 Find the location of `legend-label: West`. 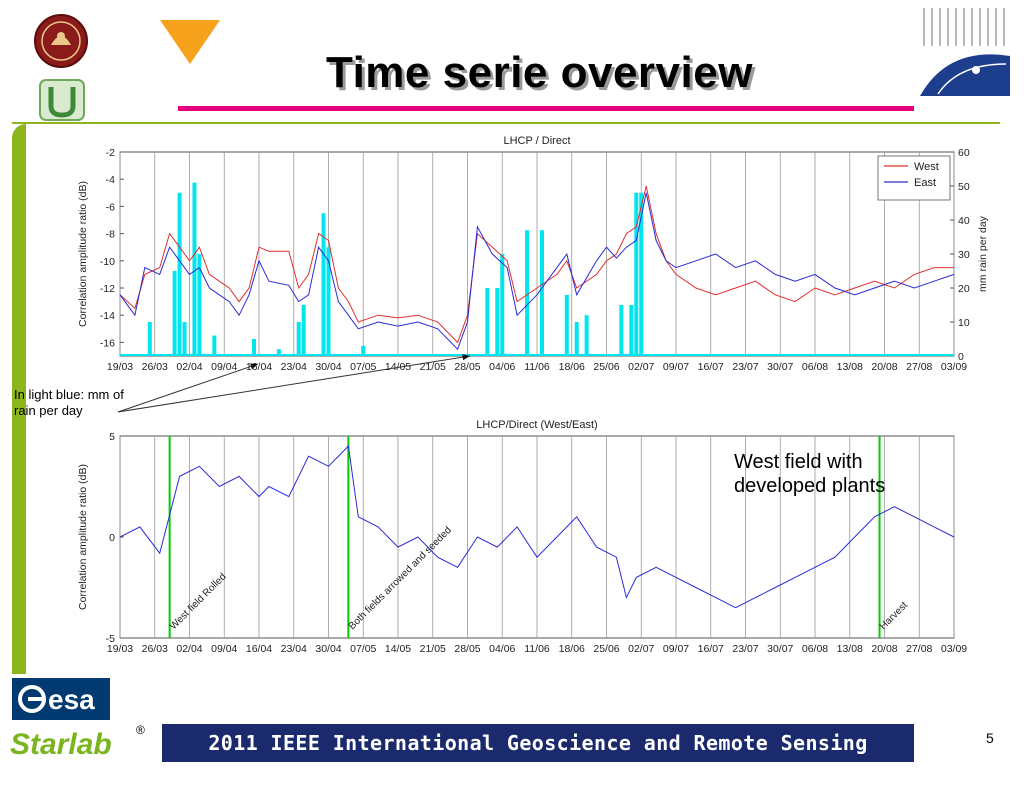

legend-label: West is located at coordinates (926, 167).